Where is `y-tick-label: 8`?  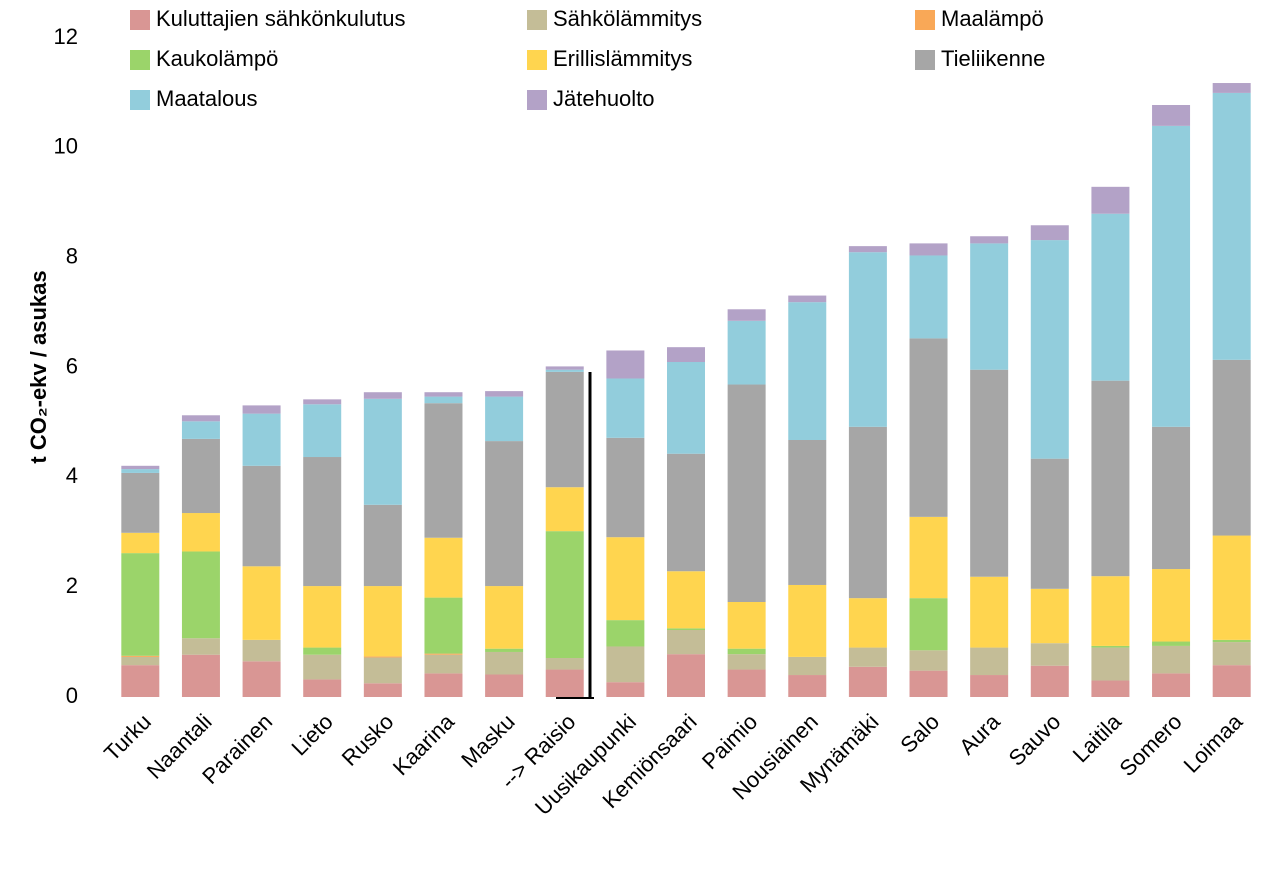 y-tick-label: 8 is located at coordinates (72, 255).